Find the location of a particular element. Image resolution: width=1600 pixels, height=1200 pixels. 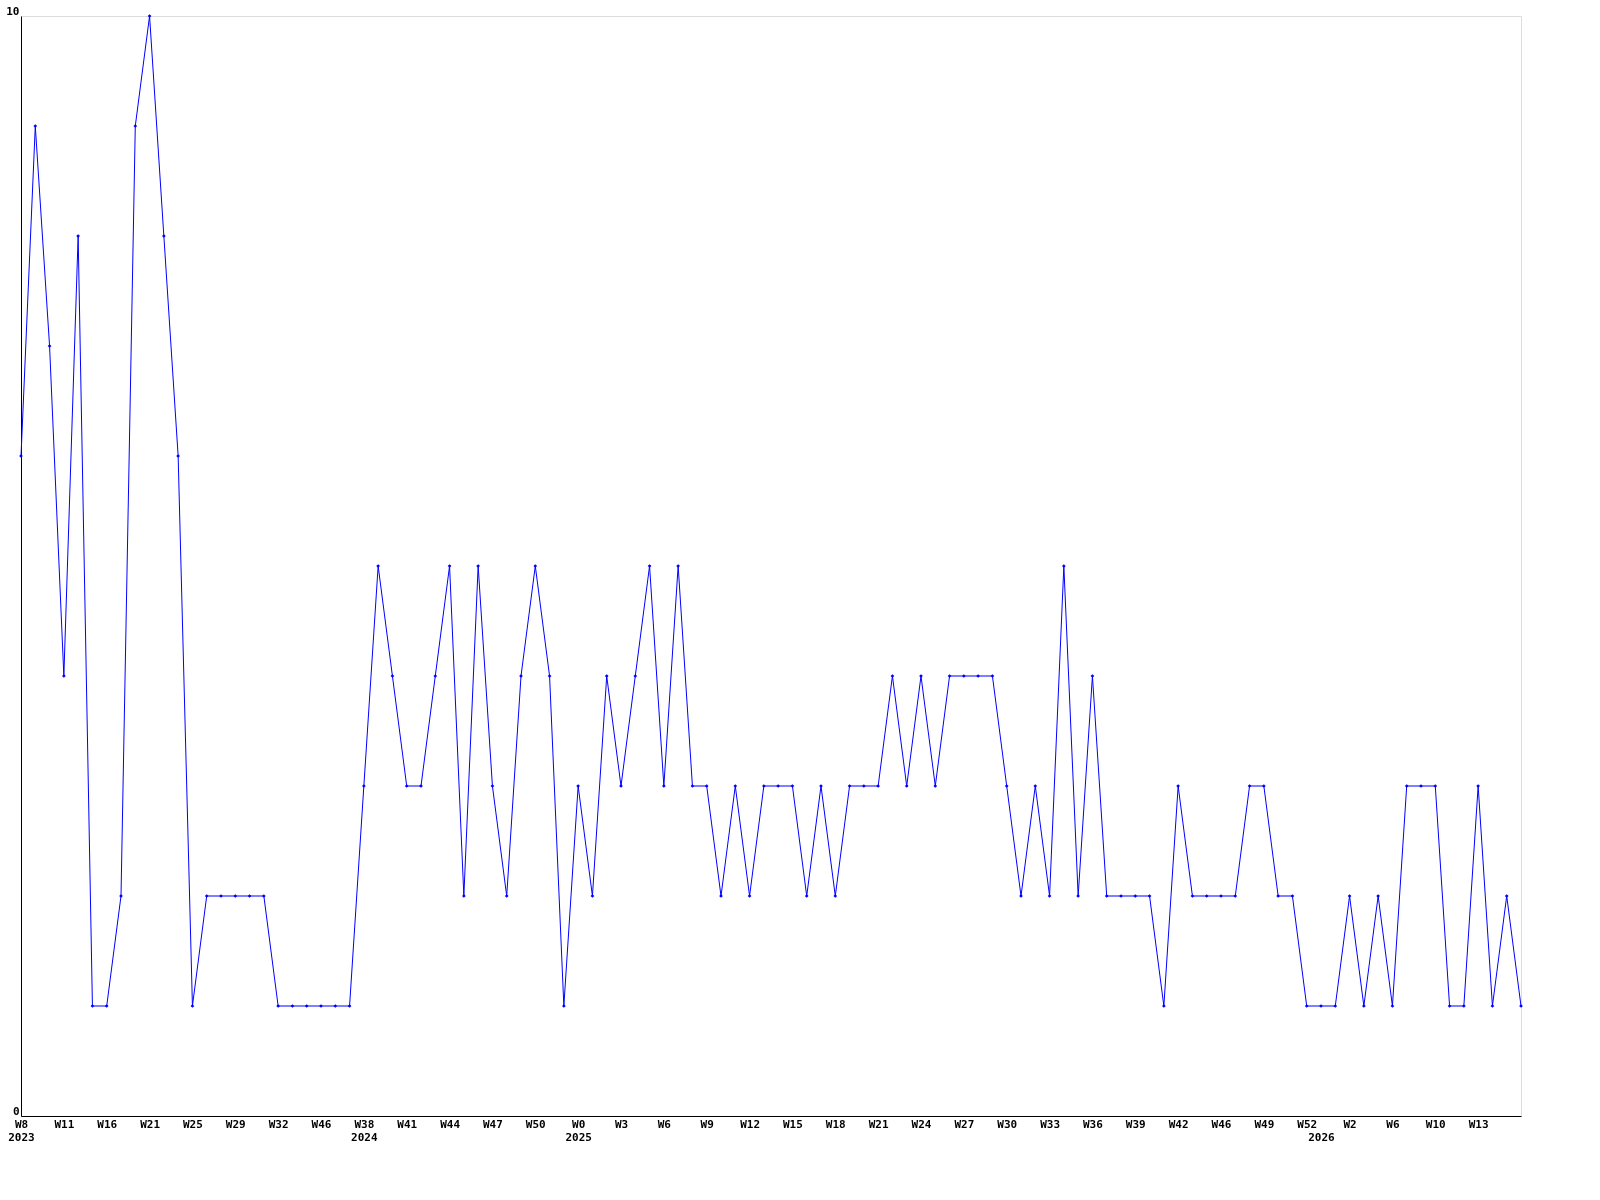

x-tick-label: W13 is located at coordinates (1478, 1124).